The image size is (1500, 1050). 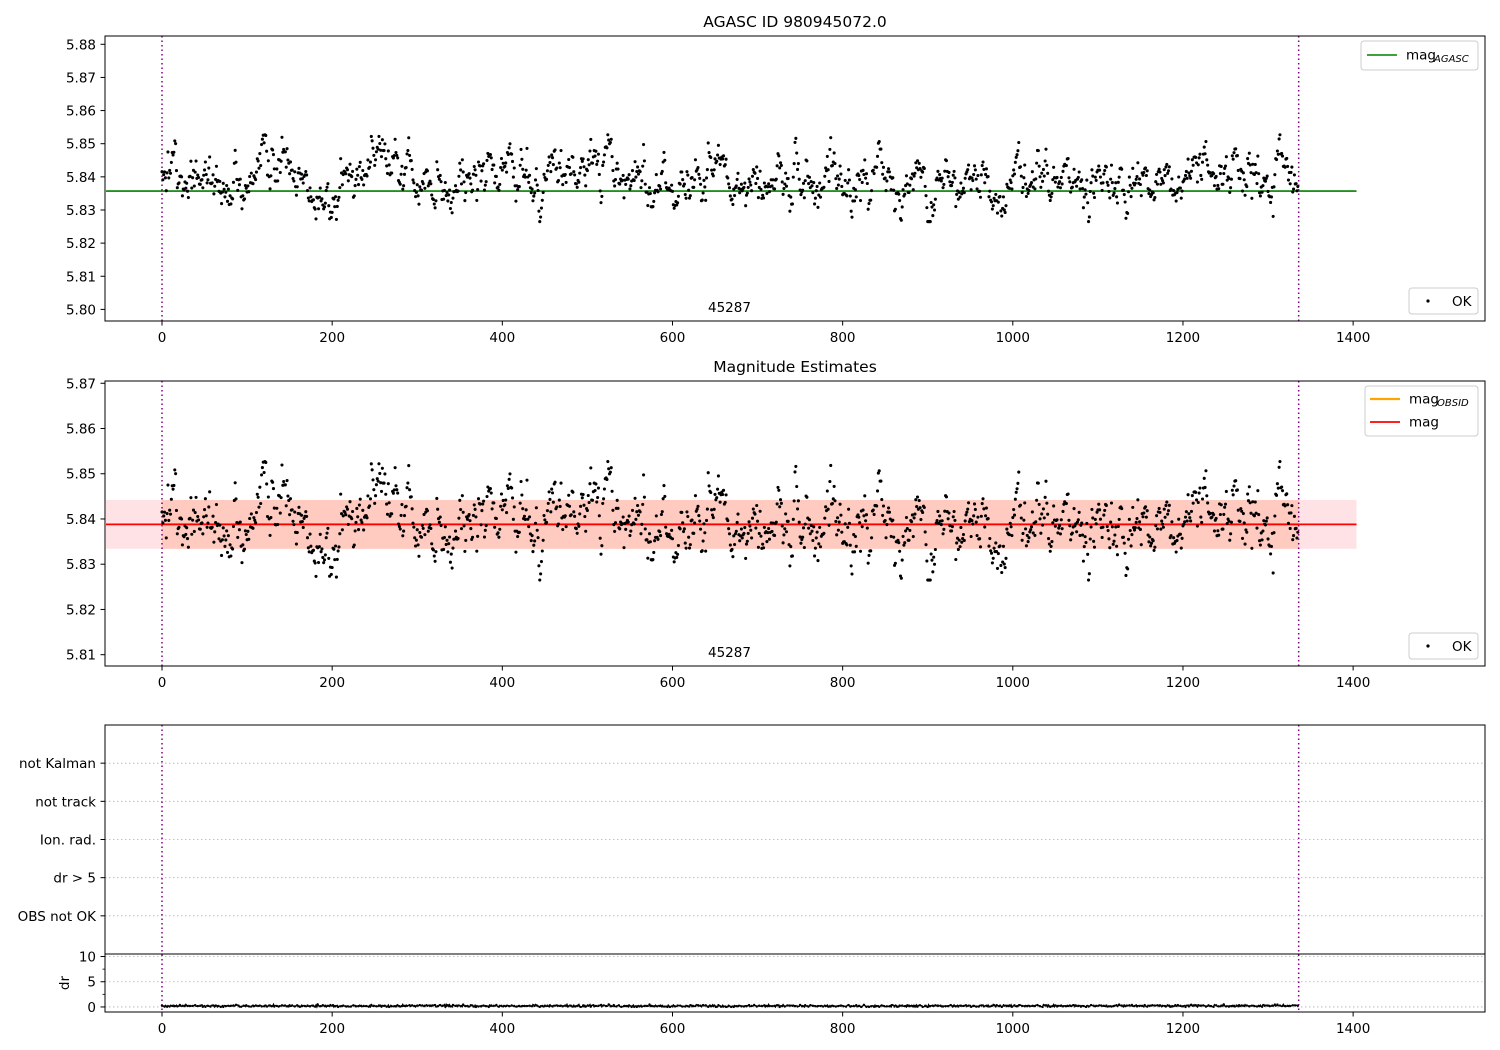 I want to click on x-tick-label: 200, so click(x=332, y=683).